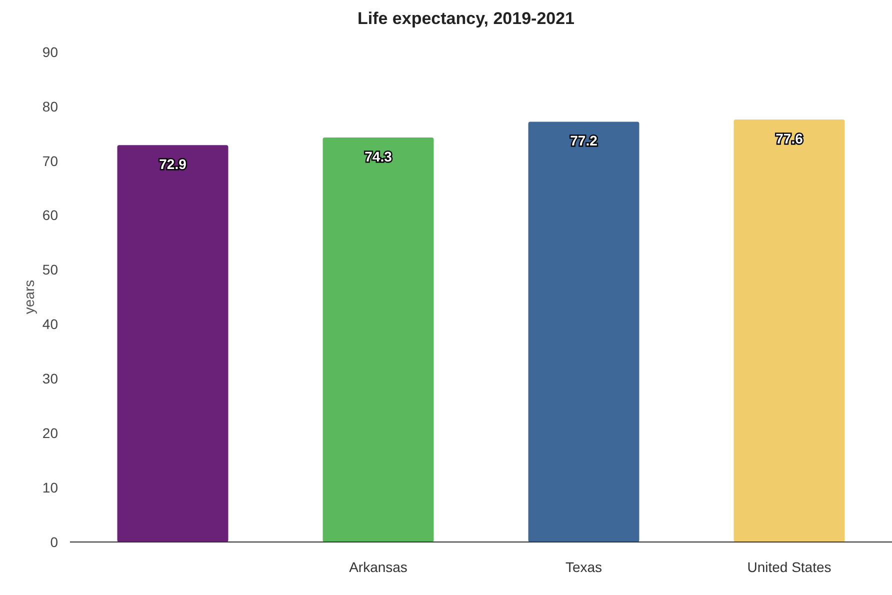 The width and height of the screenshot is (892, 595). What do you see at coordinates (50, 270) in the screenshot?
I see `y-tick-label: 50` at bounding box center [50, 270].